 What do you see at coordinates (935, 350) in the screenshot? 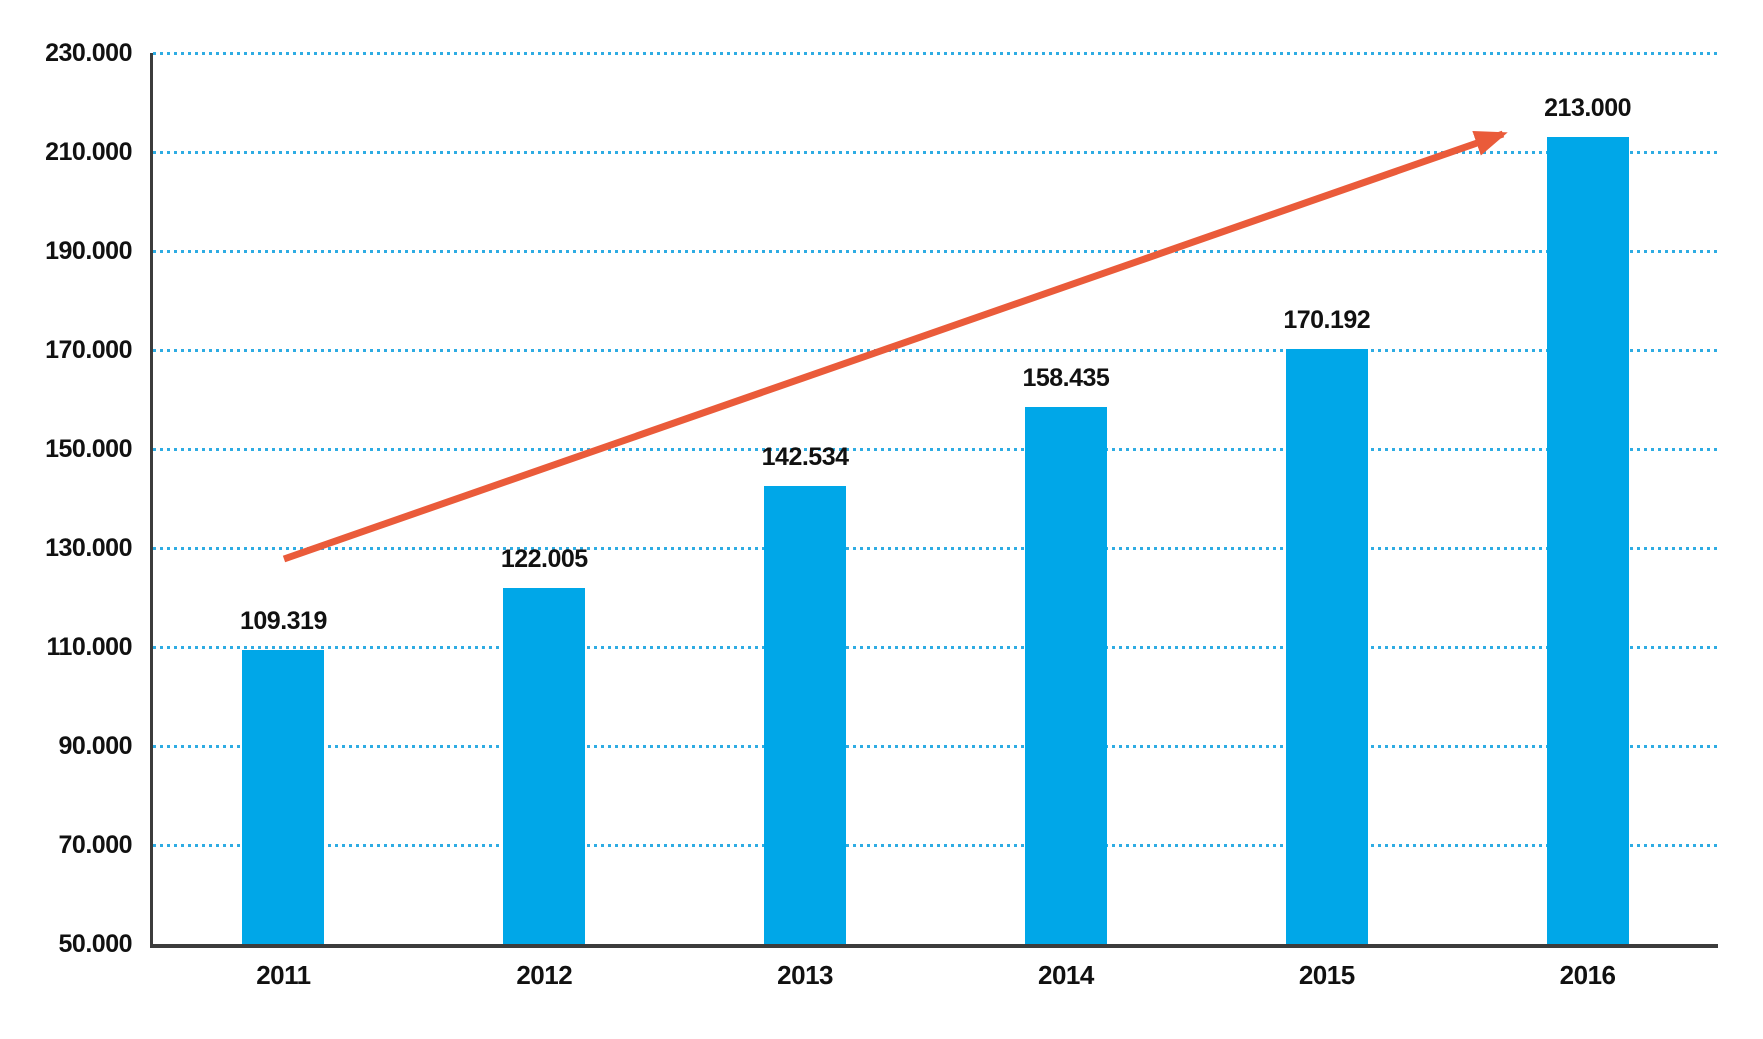
I see `gridline-170.000` at bounding box center [935, 350].